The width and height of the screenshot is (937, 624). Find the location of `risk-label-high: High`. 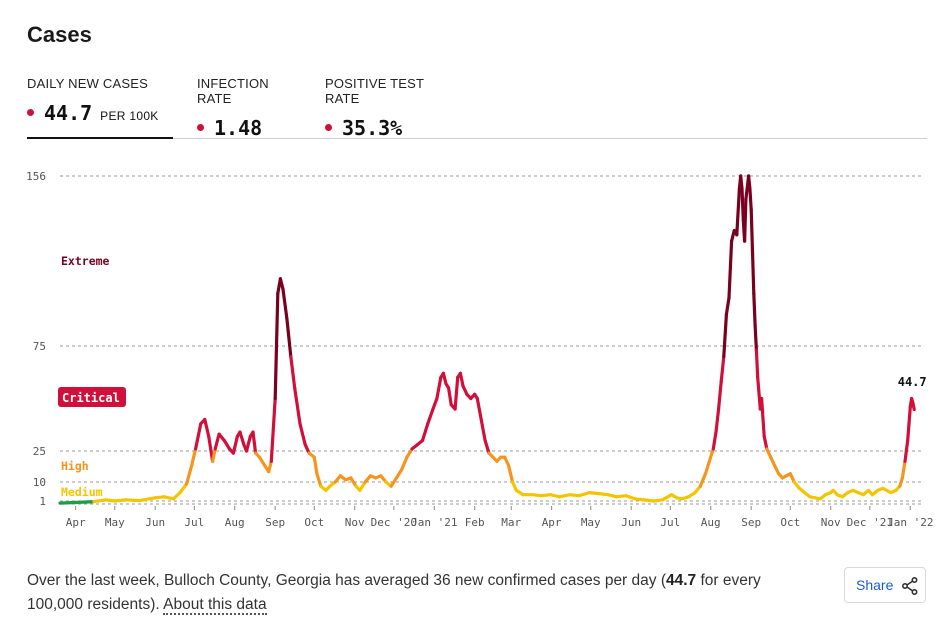

risk-label-high: High is located at coordinates (75, 466).